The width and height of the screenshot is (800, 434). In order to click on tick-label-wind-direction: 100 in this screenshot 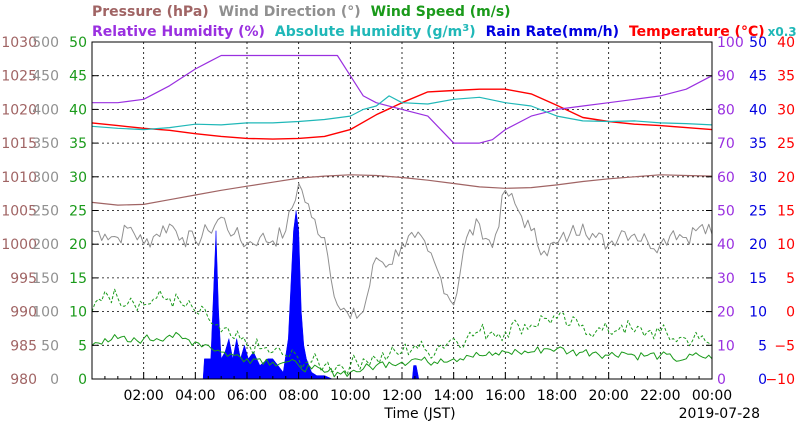, I will do `click(45, 313)`.